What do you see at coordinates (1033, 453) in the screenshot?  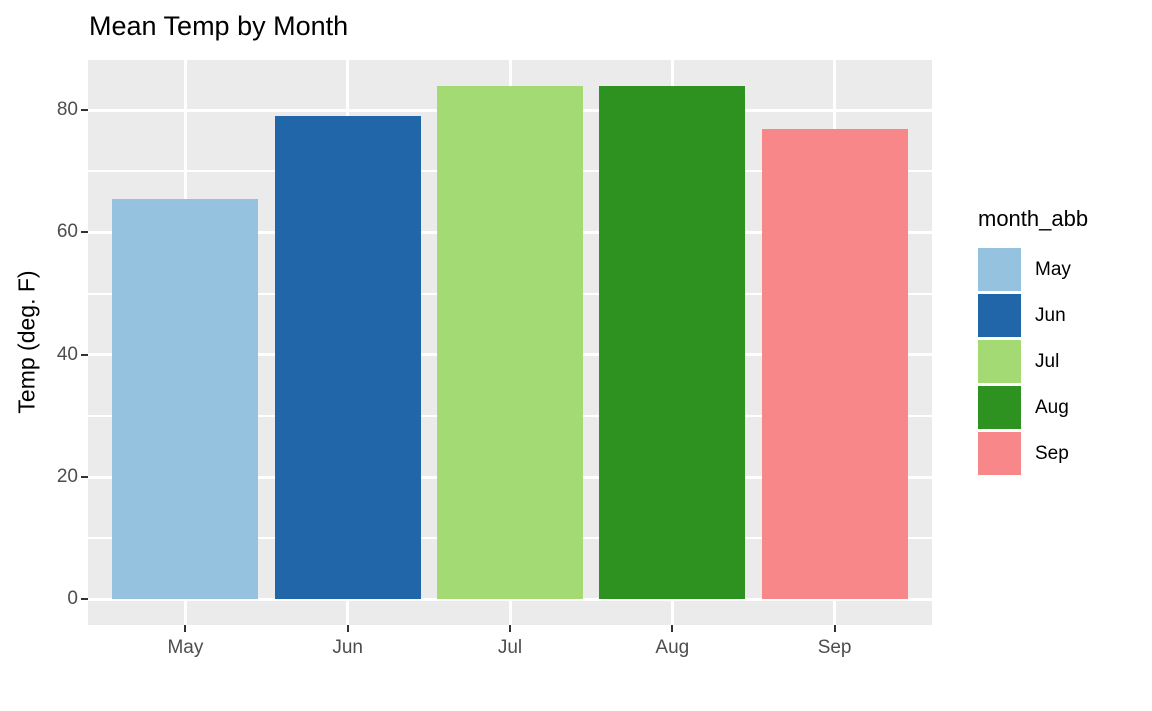 I see `legend-key: Sep` at bounding box center [1033, 453].